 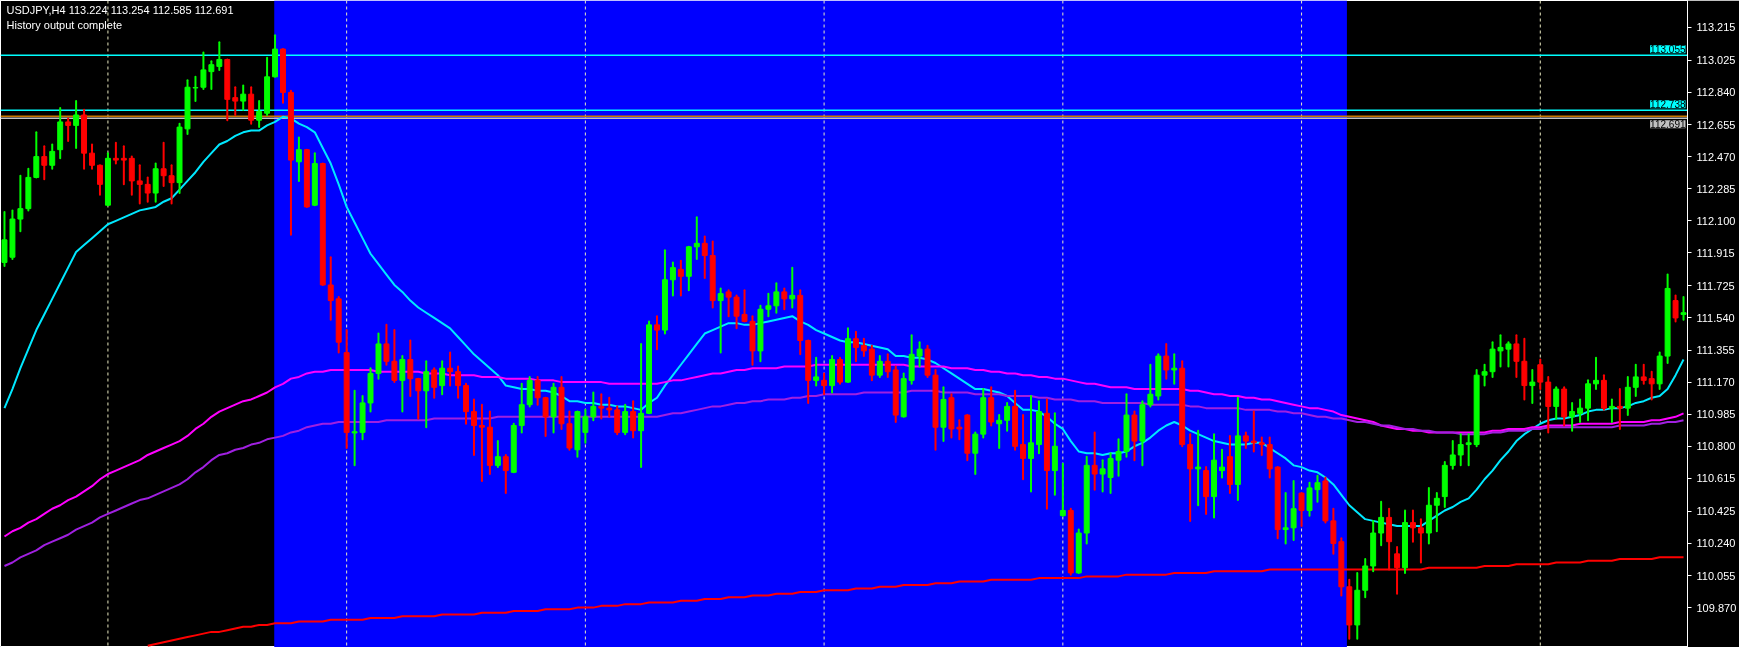 I want to click on y-tick-label: 112.470, so click(x=1716, y=156).